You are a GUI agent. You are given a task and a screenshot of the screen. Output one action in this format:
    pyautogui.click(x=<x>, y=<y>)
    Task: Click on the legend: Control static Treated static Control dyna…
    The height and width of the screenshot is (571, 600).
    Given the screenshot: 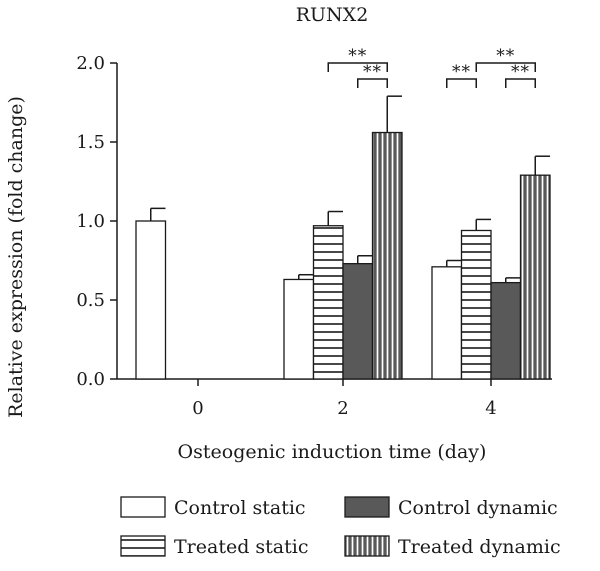 What is the action you would take?
    pyautogui.click(x=340, y=527)
    